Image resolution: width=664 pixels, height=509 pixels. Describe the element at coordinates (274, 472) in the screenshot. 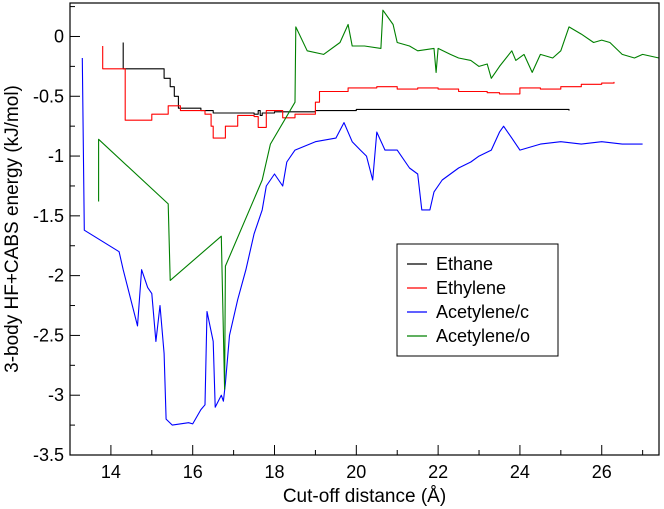

I see `x-tick-label: 18` at that location.